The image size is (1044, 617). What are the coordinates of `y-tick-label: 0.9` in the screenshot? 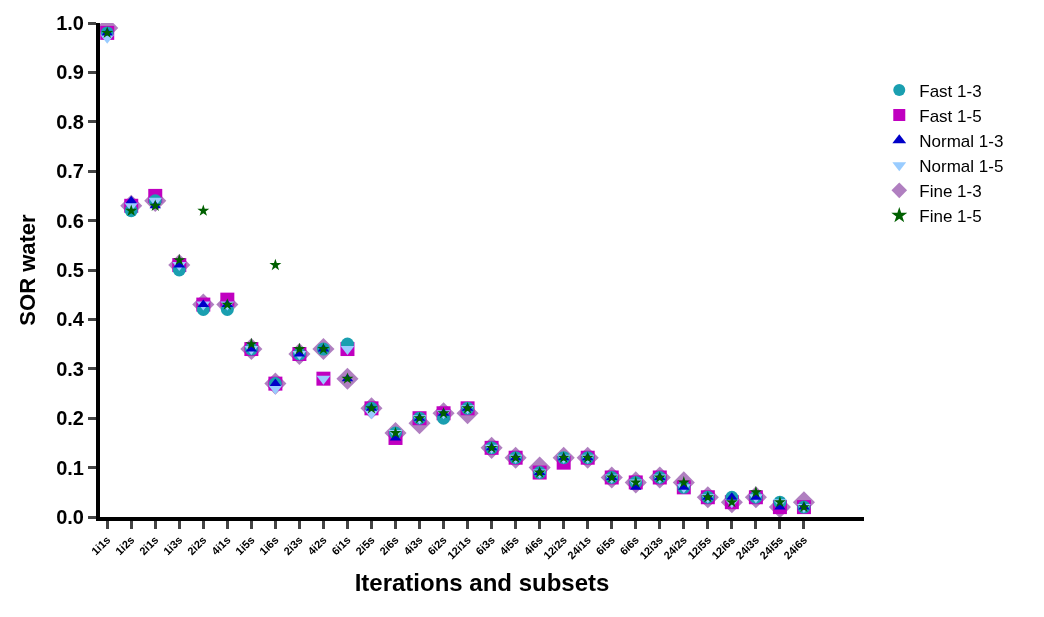 It's located at (70, 72).